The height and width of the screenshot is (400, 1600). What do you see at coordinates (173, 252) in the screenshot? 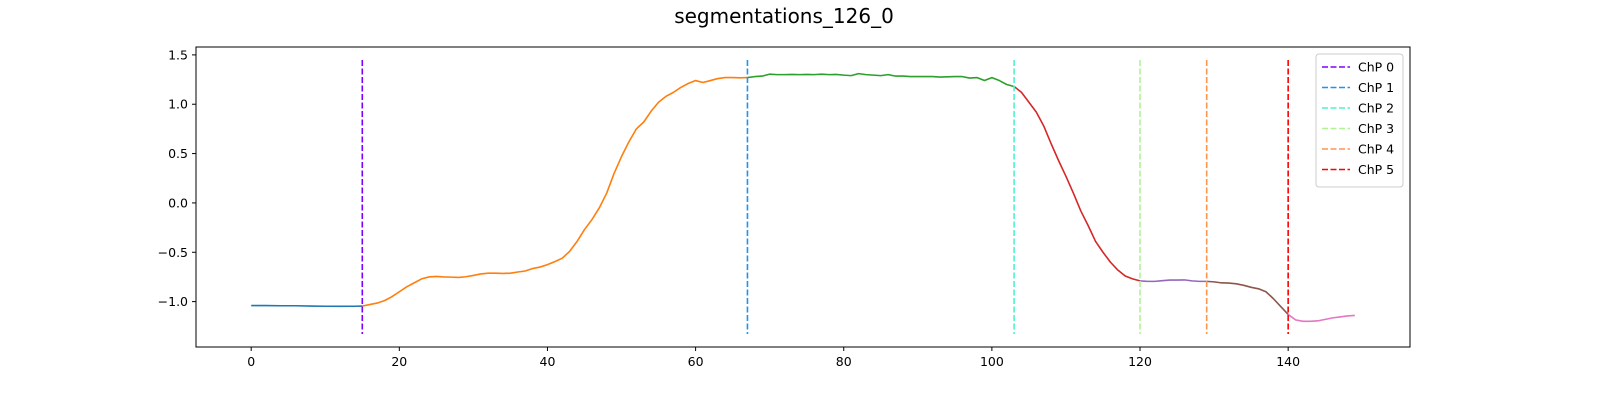
I see `y-tick-label: −0.5` at bounding box center [173, 252].